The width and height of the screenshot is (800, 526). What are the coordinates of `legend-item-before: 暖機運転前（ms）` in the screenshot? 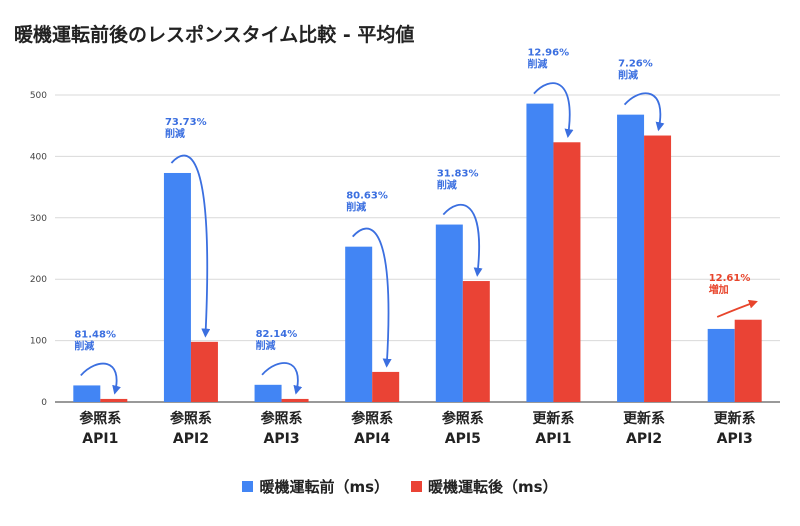 It's located at (315, 486).